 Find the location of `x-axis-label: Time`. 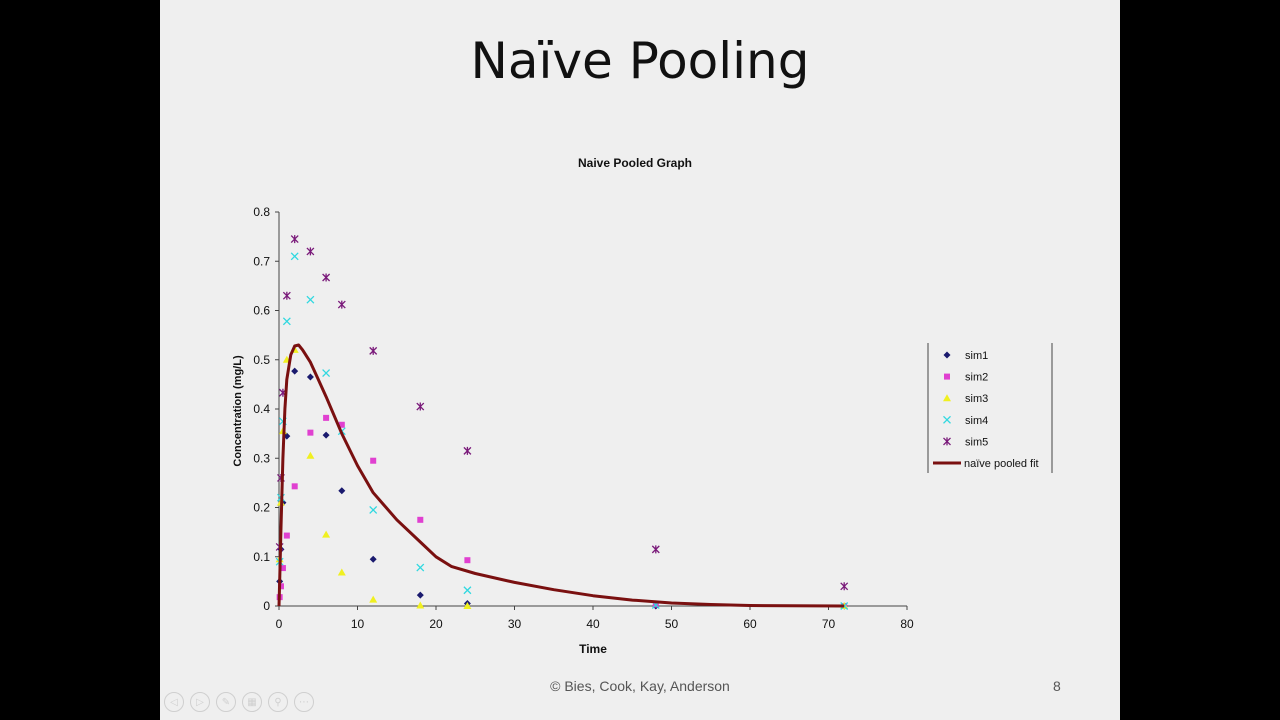

x-axis-label: Time is located at coordinates (593, 649).